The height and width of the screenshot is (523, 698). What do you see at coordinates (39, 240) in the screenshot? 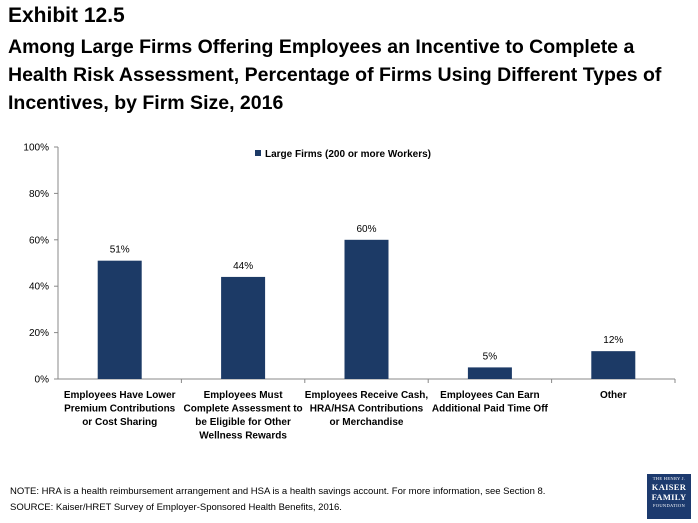
I see `y-tick-label: 60%` at bounding box center [39, 240].